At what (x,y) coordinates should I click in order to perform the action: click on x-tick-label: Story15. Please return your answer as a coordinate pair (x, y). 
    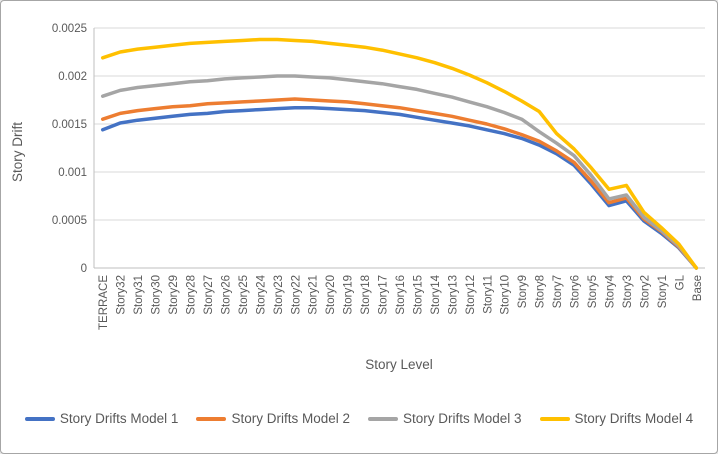
    Looking at the image, I should click on (418, 295).